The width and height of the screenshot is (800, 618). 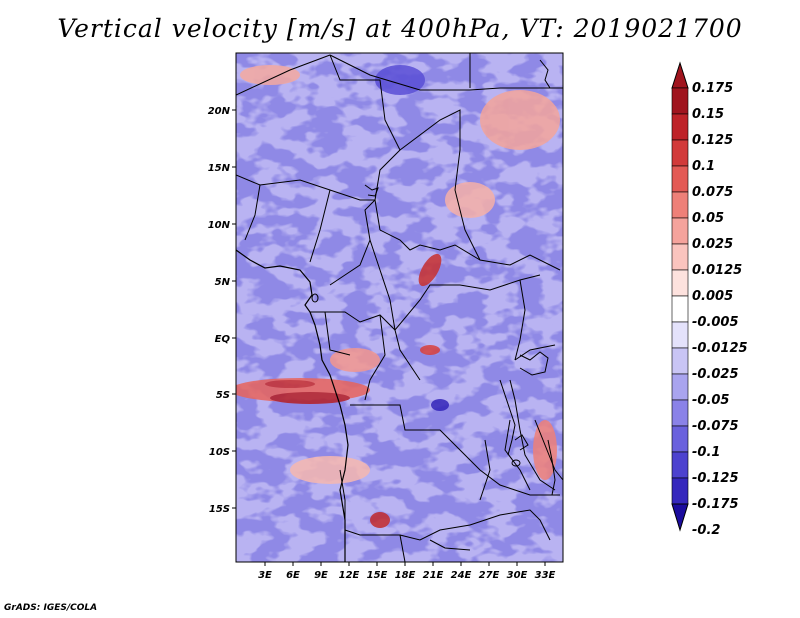 What do you see at coordinates (703, 166) in the screenshot?
I see `colorbar-label: 0.1` at bounding box center [703, 166].